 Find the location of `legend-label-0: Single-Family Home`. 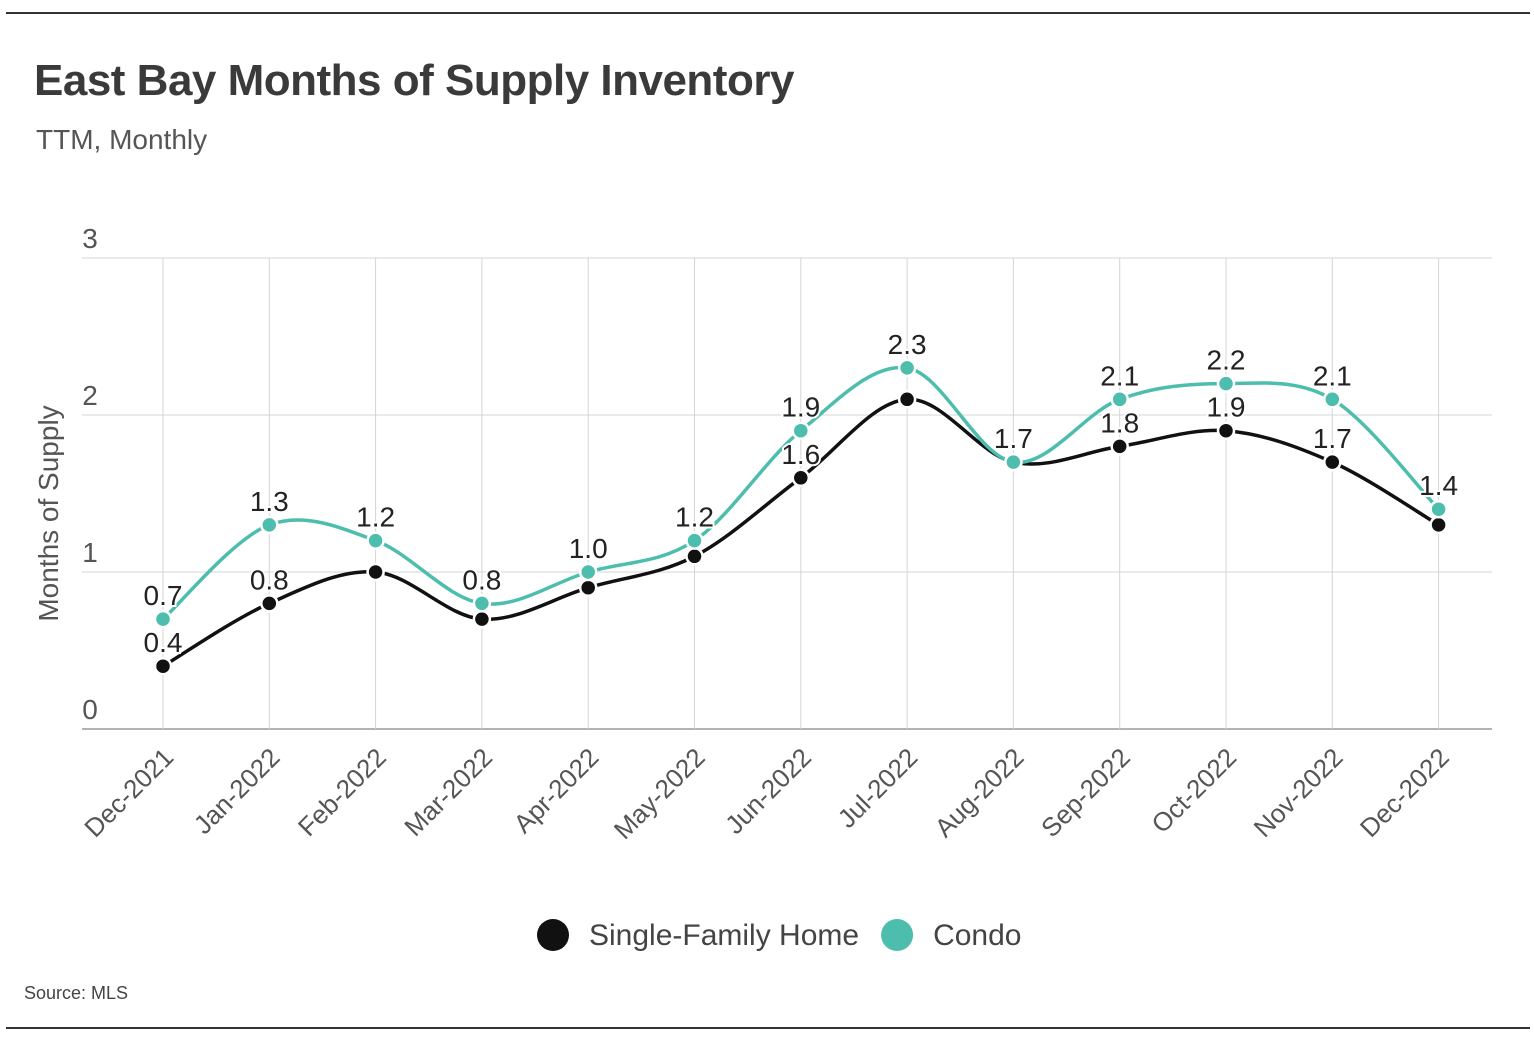

legend-label-0: Single-Family Home is located at coordinates (724, 935).